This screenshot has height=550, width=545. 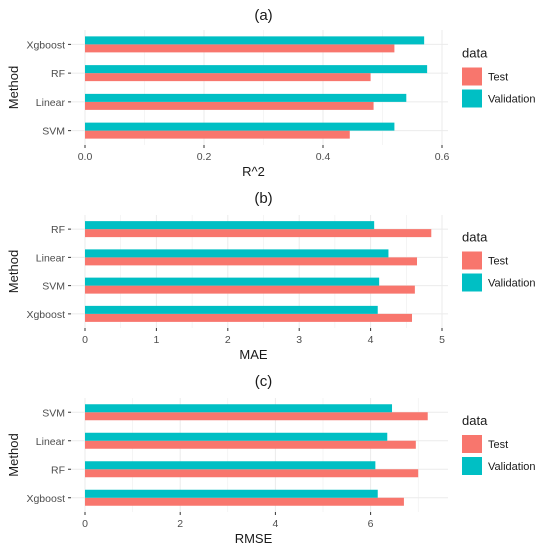 What do you see at coordinates (254, 538) in the screenshot?
I see `x-axis-title: RMSE` at bounding box center [254, 538].